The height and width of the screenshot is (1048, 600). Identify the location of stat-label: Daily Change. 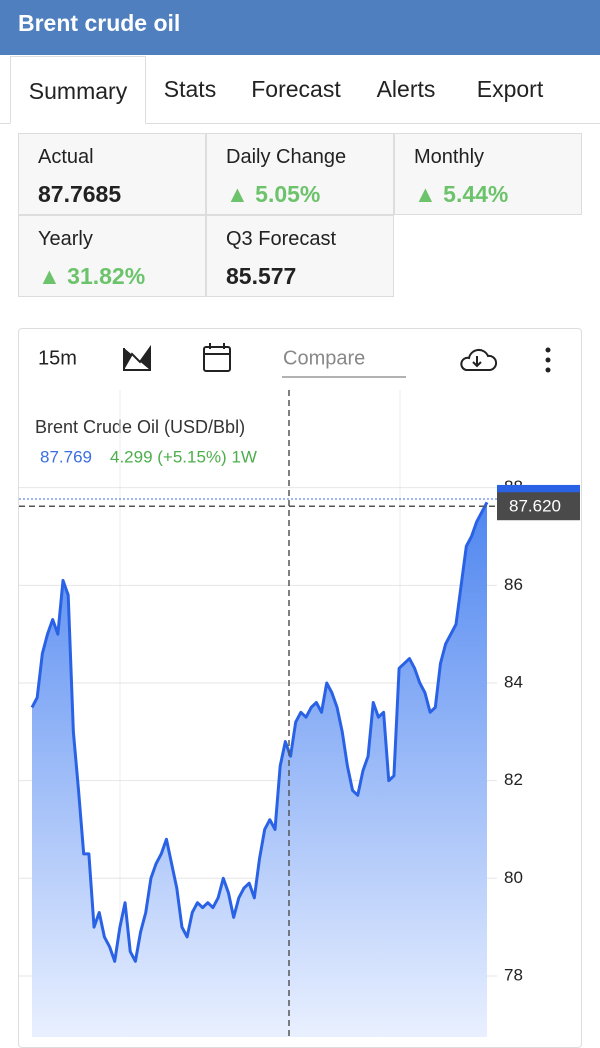
(286, 157).